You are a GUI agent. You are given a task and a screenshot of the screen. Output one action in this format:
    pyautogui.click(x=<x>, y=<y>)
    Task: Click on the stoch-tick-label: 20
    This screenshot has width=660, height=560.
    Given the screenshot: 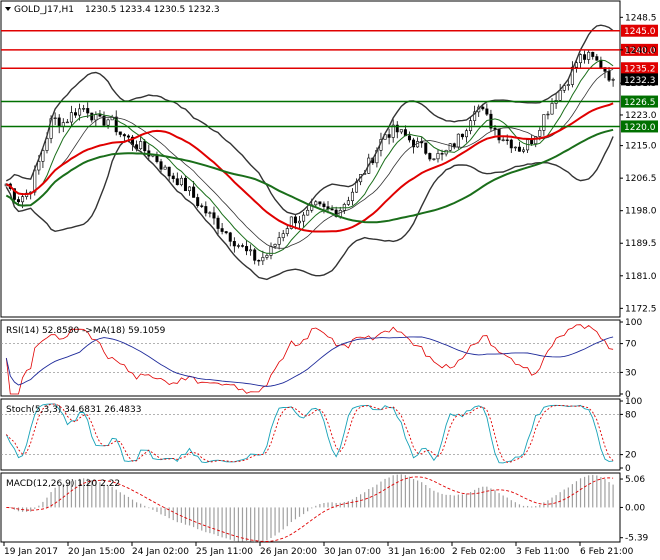 What is the action you would take?
    pyautogui.click(x=631, y=456)
    